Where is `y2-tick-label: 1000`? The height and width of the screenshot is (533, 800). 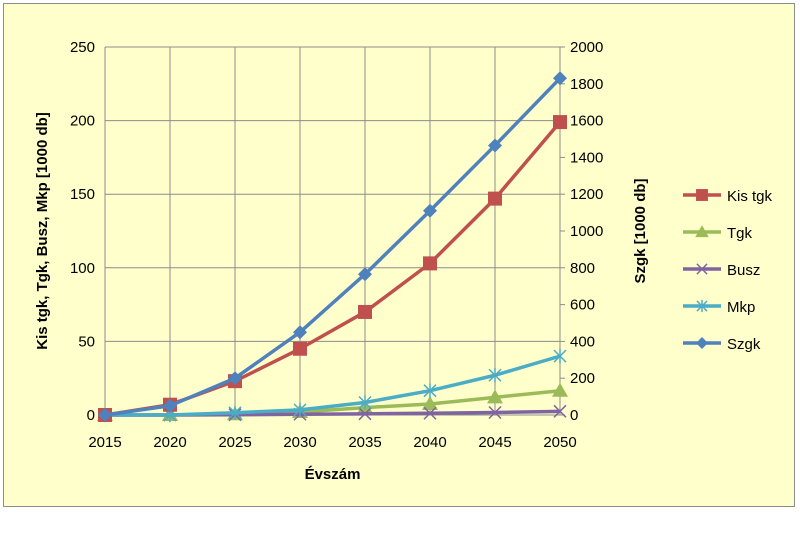
y2-tick-label: 1000 is located at coordinates (586, 231).